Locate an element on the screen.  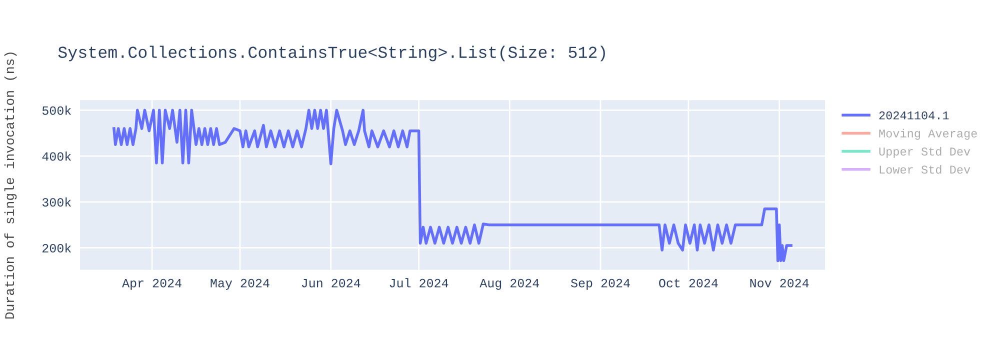
x-tick-label: Apr 2024 is located at coordinates (152, 284).